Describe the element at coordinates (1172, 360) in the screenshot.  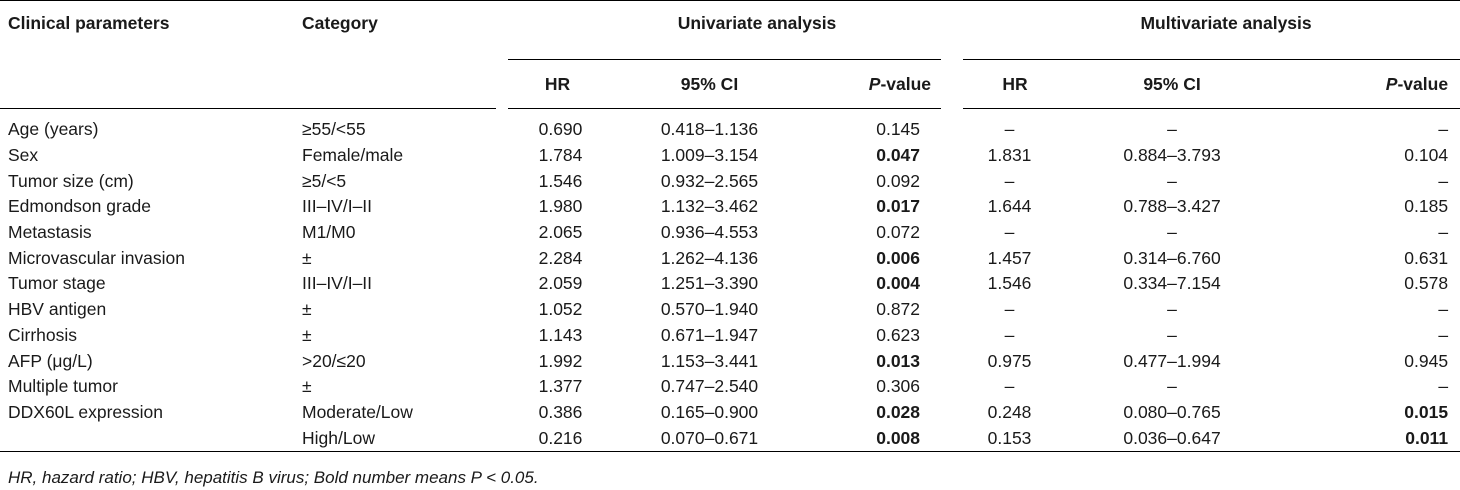
I see `cell-multi-ci: 0.477–1.994` at that location.